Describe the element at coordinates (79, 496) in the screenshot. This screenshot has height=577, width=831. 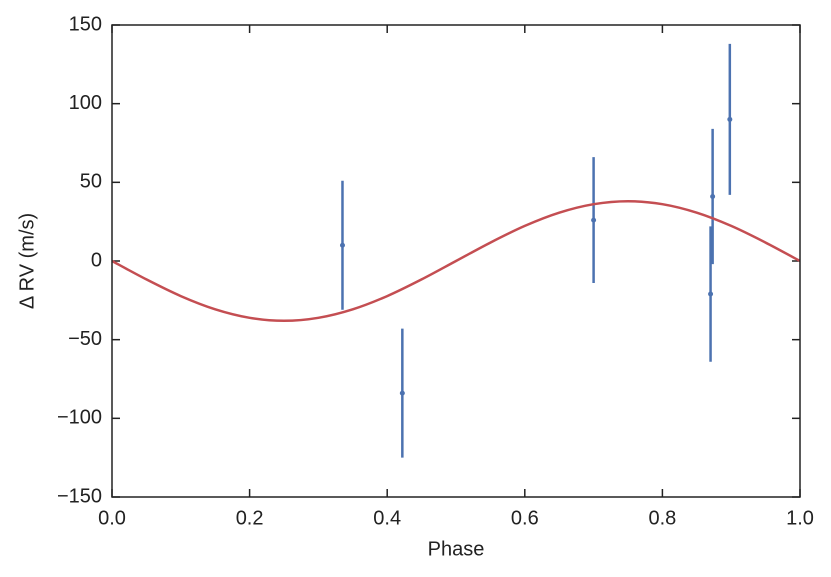
I see `y-tick-label: −150` at that location.